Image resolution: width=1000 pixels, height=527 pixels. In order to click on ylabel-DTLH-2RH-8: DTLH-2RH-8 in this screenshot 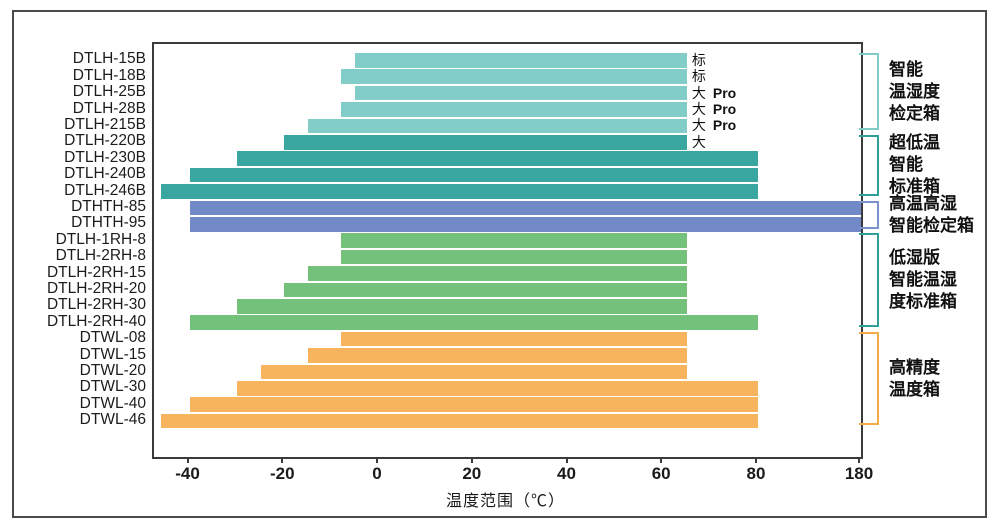, I will do `click(100, 256)`.